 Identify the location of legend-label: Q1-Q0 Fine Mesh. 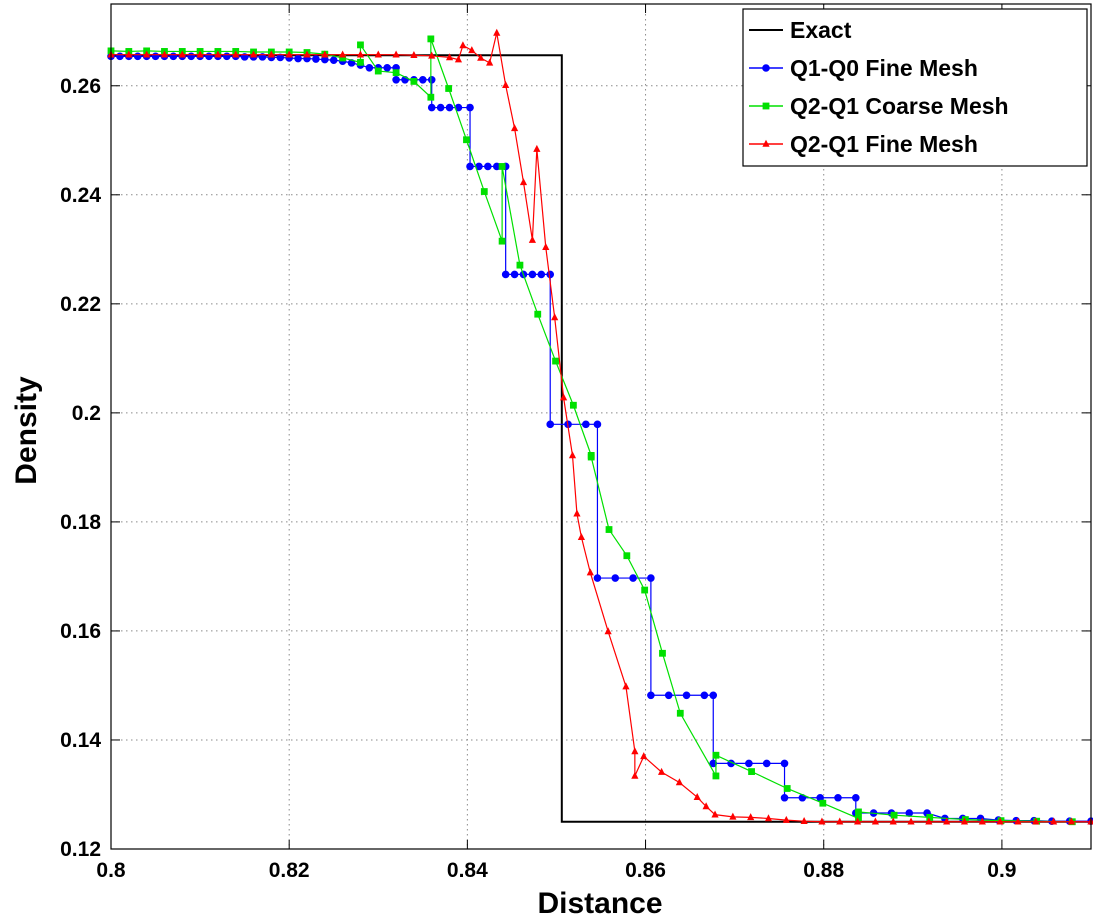
(884, 68).